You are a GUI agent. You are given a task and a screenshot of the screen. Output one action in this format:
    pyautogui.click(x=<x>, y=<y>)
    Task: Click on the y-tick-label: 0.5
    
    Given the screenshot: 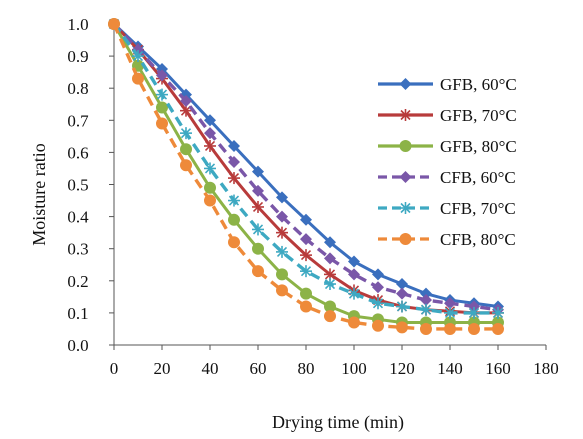 What is the action you would take?
    pyautogui.click(x=77, y=185)
    